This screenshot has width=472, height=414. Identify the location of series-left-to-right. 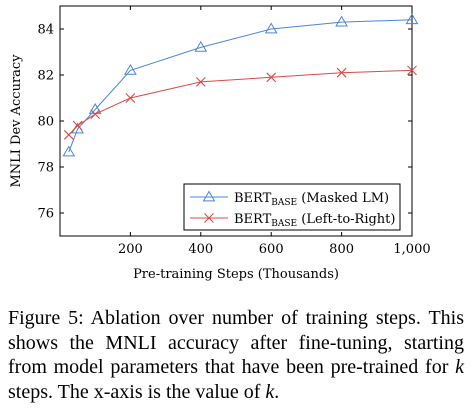
(240, 102).